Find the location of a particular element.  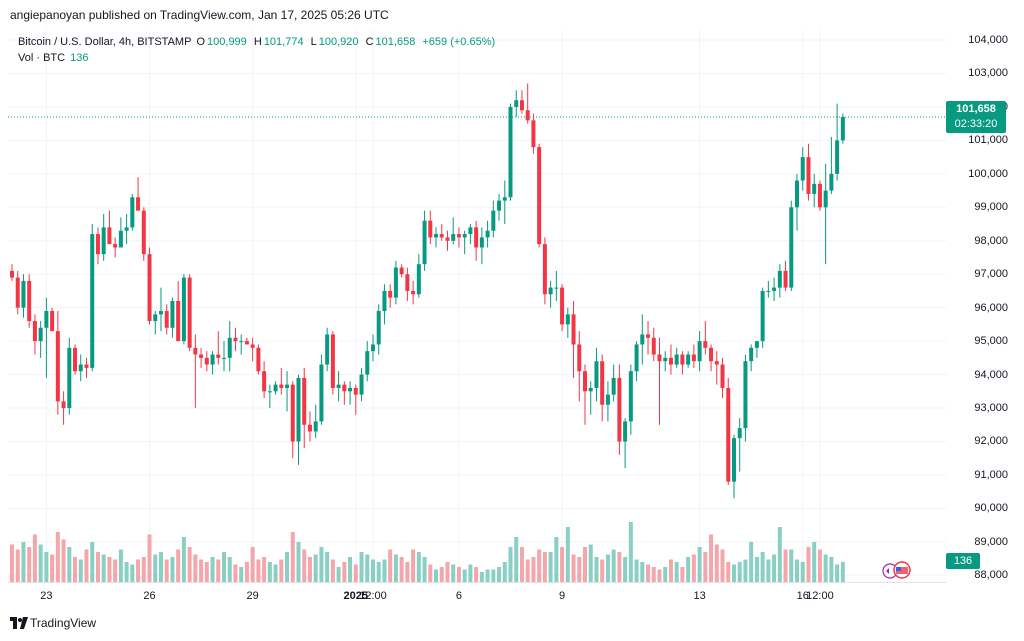

volume-label: Vol · BTC is located at coordinates (42, 58).